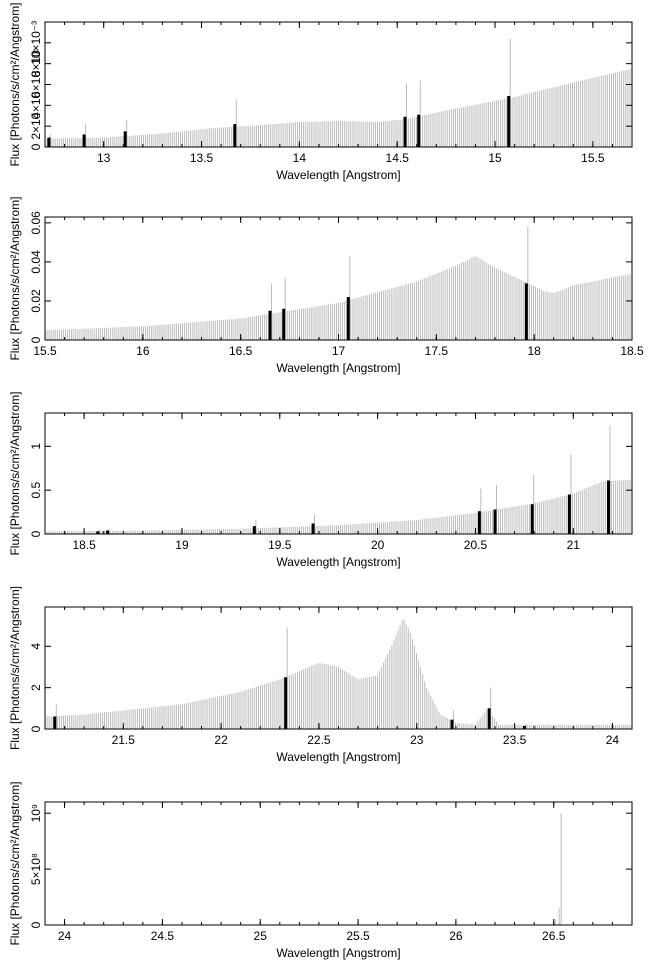  What do you see at coordinates (36, 646) in the screenshot?
I see `y-tick-label: 4` at bounding box center [36, 646].